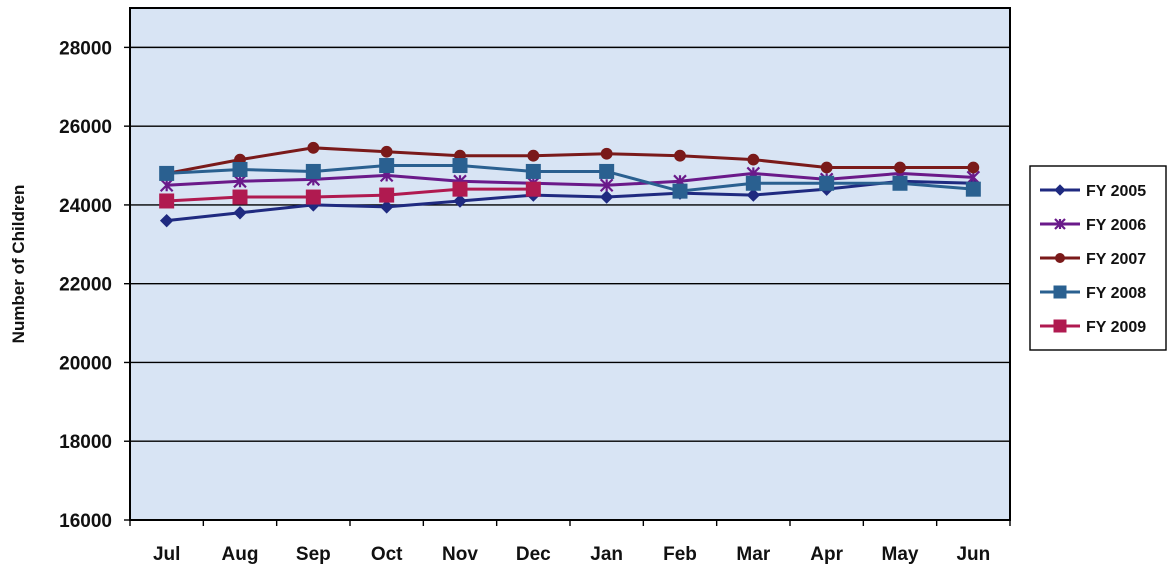  I want to click on legend-label: FY 2005, so click(1116, 191).